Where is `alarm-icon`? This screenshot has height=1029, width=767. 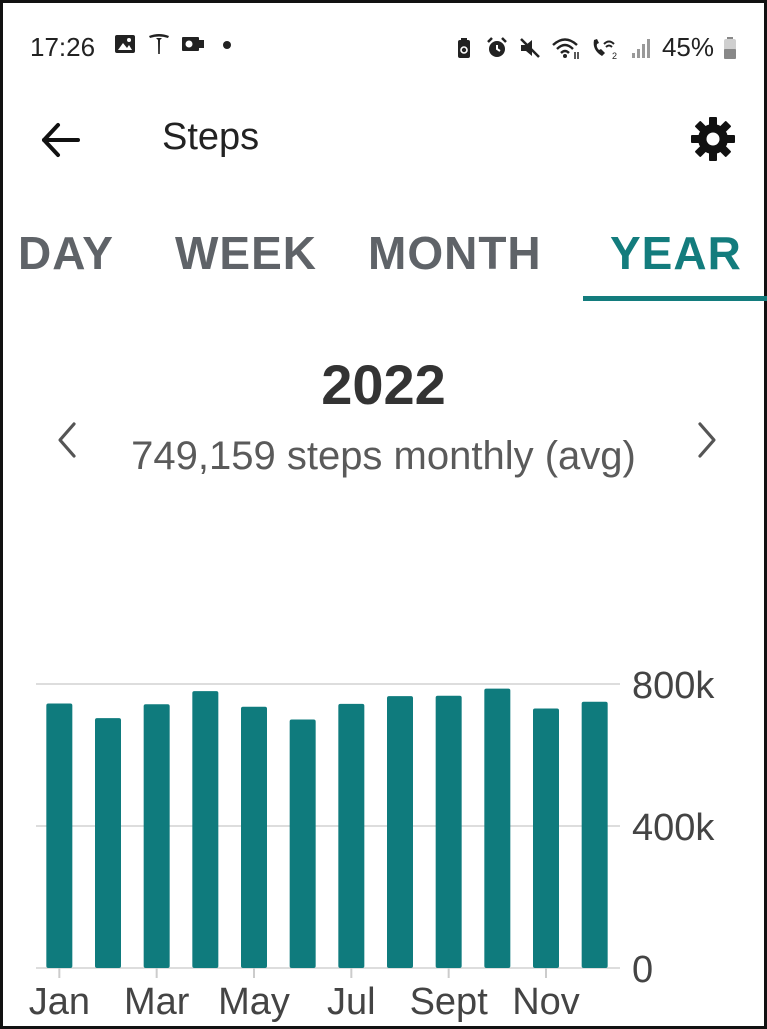 alarm-icon is located at coordinates (497, 46).